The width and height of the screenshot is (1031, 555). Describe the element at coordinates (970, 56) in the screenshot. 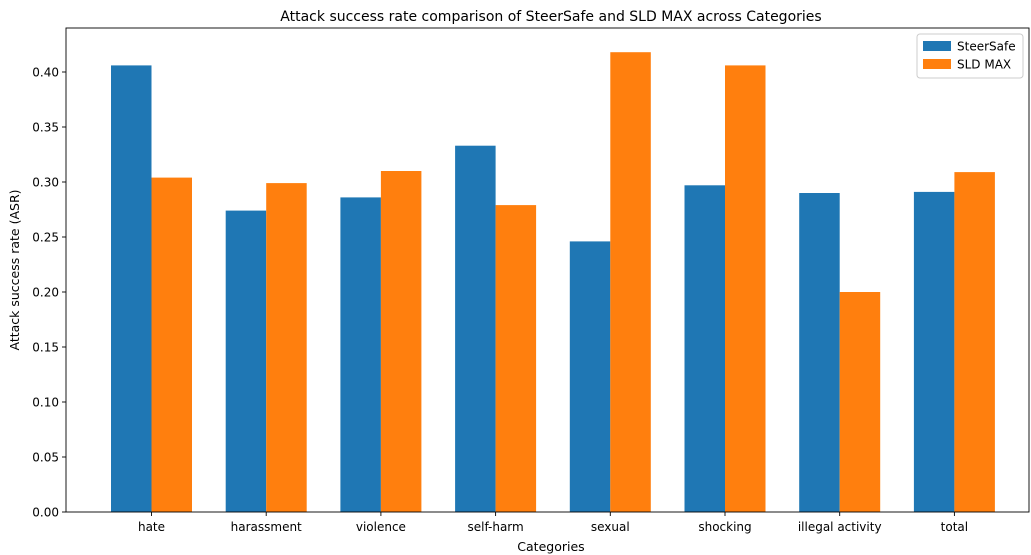

I see `legend: SteerSafe SLD MAX` at that location.